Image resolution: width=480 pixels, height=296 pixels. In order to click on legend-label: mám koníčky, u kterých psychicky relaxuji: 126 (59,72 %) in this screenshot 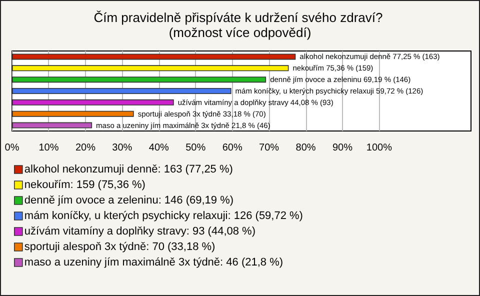, I will do `click(163, 216)`.